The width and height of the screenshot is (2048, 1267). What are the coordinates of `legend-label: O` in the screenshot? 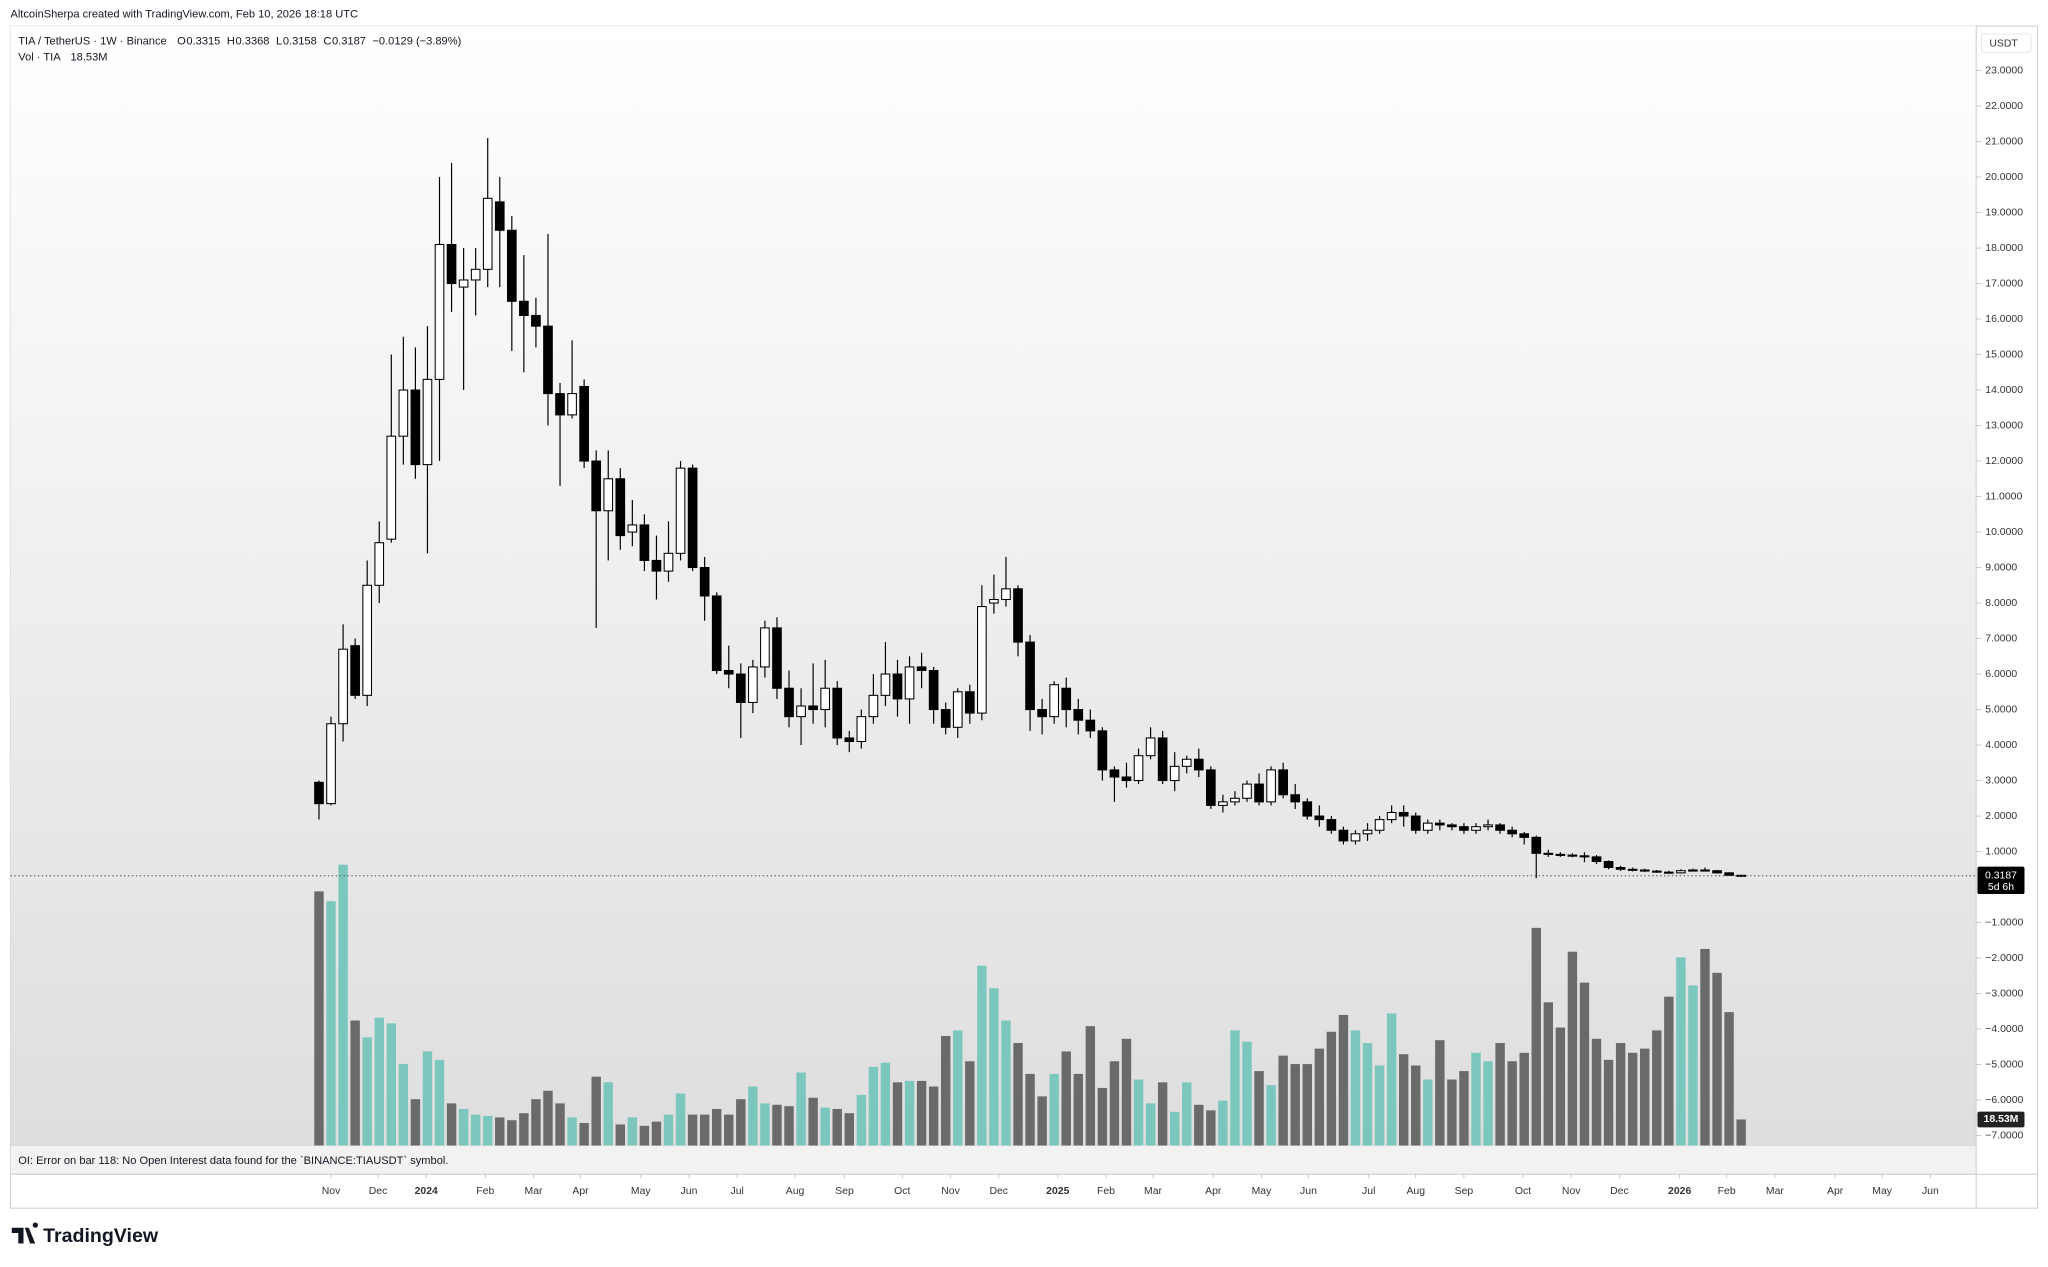 It's located at (181, 42).